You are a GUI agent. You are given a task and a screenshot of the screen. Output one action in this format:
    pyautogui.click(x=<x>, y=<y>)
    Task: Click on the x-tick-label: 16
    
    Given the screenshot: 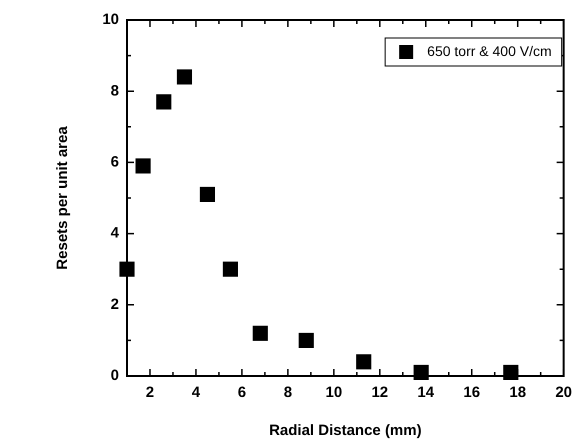 What is the action you would take?
    pyautogui.click(x=471, y=393)
    